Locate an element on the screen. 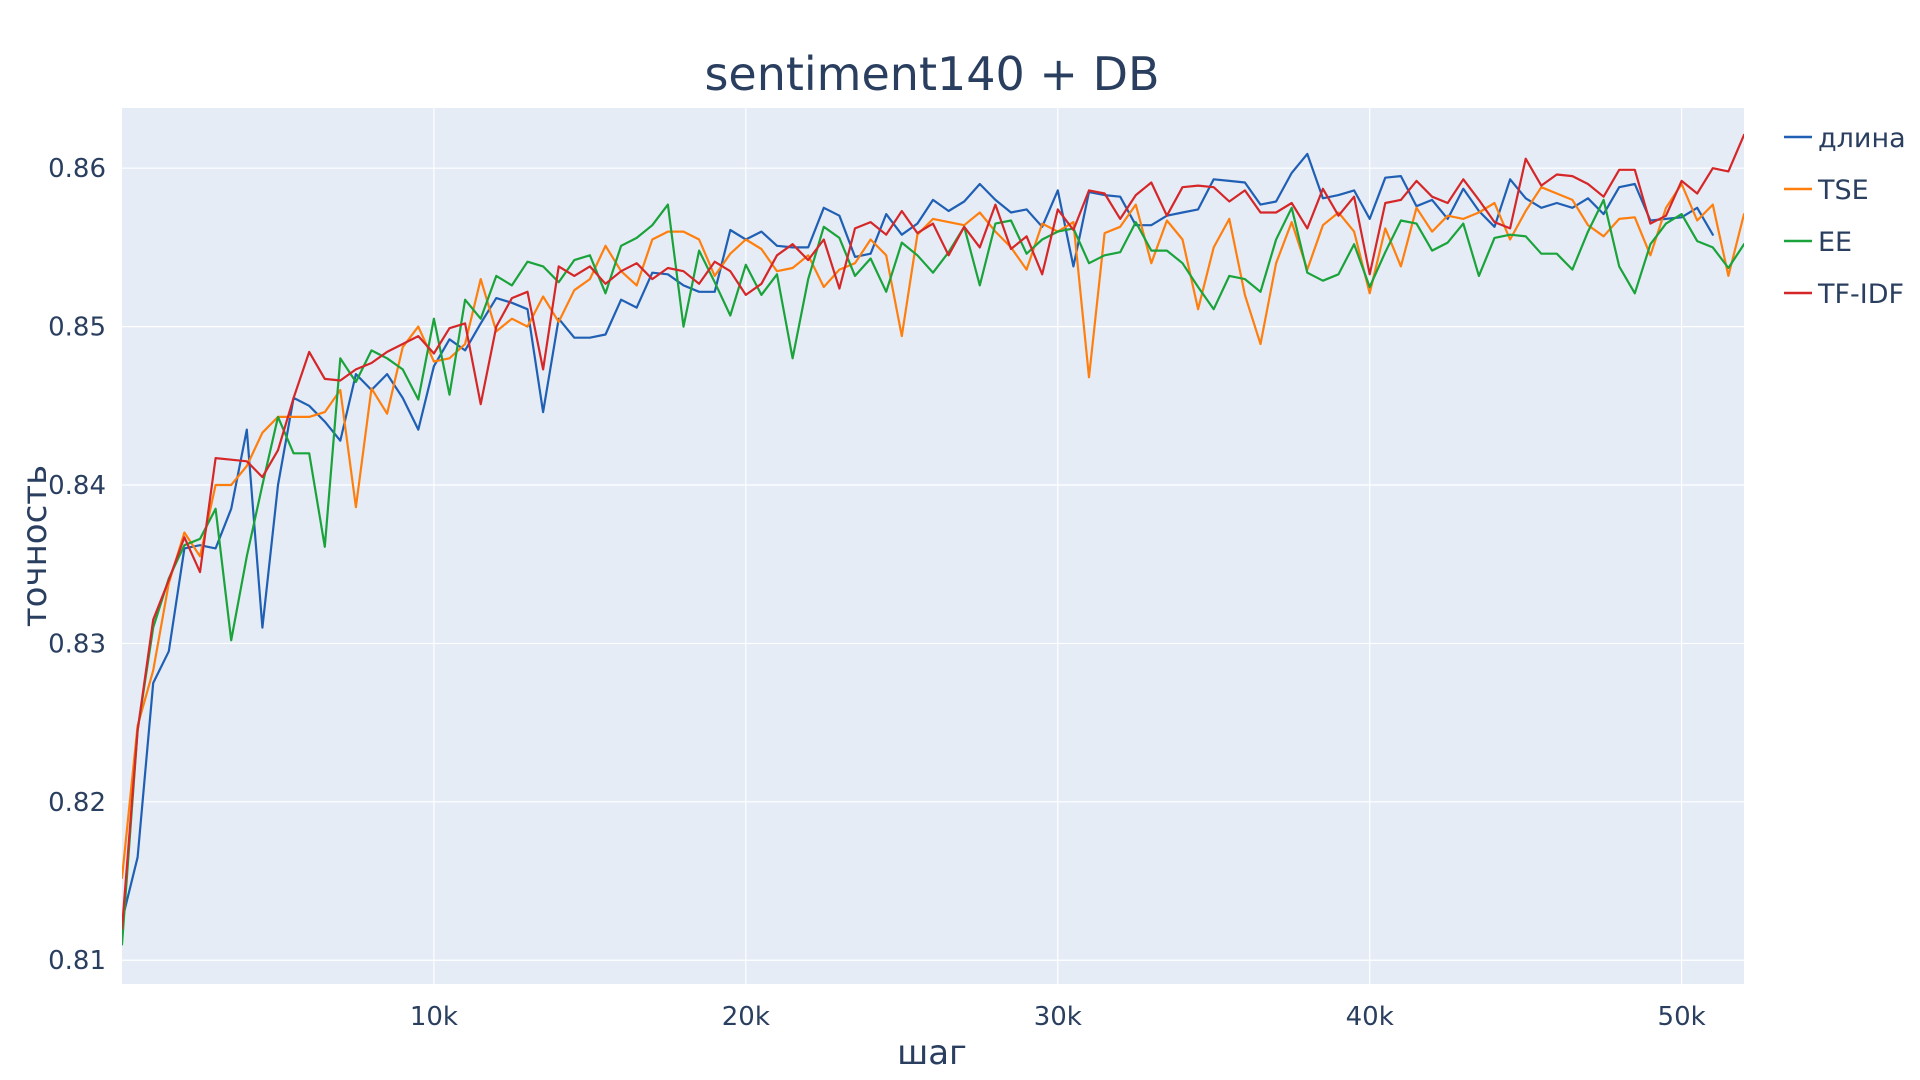 Image resolution: width=1920 pixels, height=1080 pixels. legend-item: TF-IDF is located at coordinates (1844, 294).